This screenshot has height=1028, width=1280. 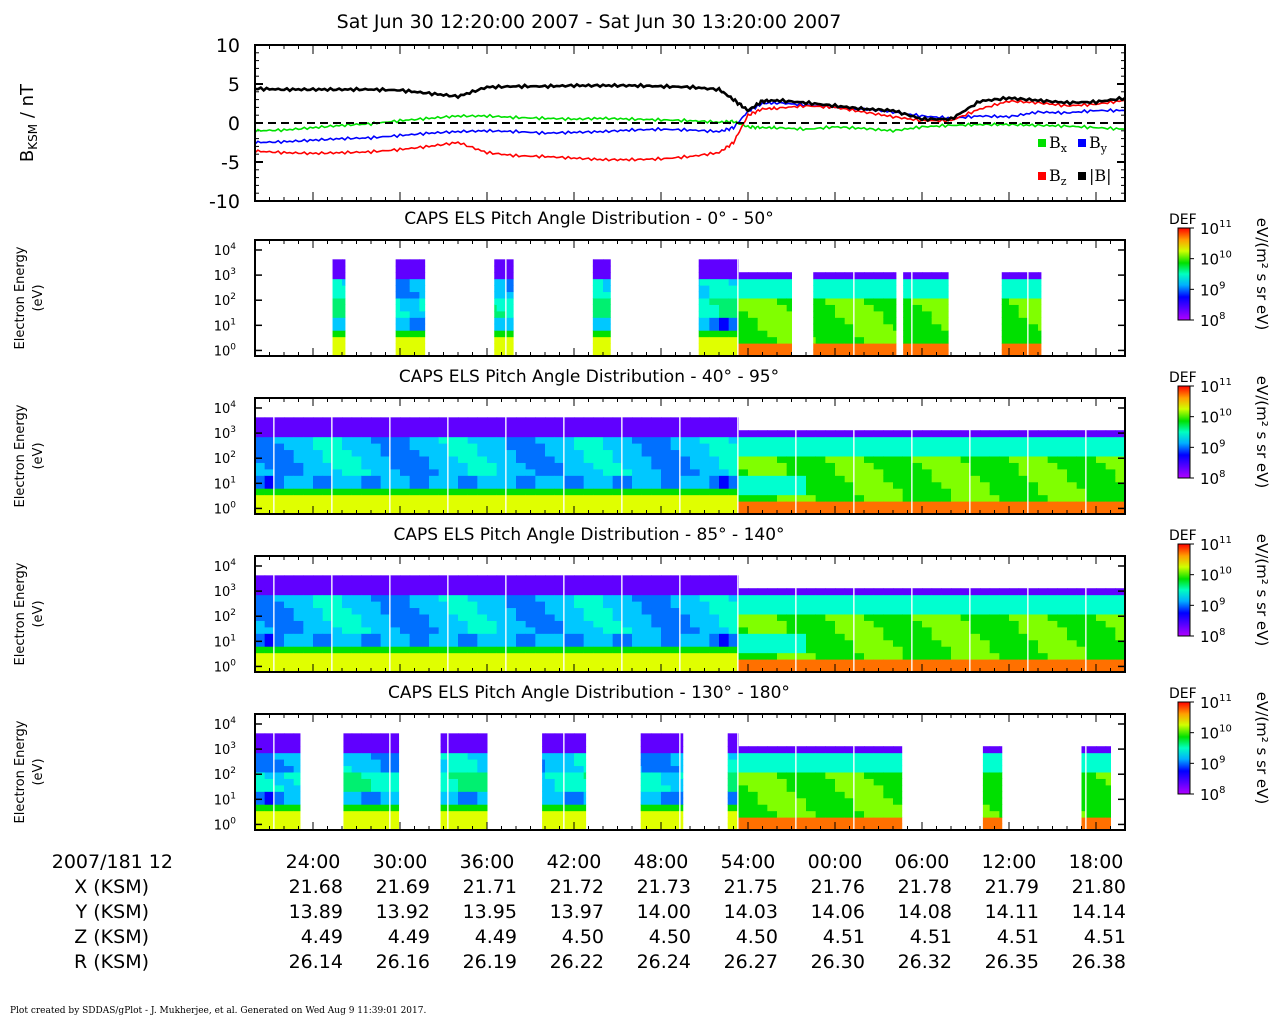 I want to click on ephemeris-value: 26.27, so click(x=751, y=962).